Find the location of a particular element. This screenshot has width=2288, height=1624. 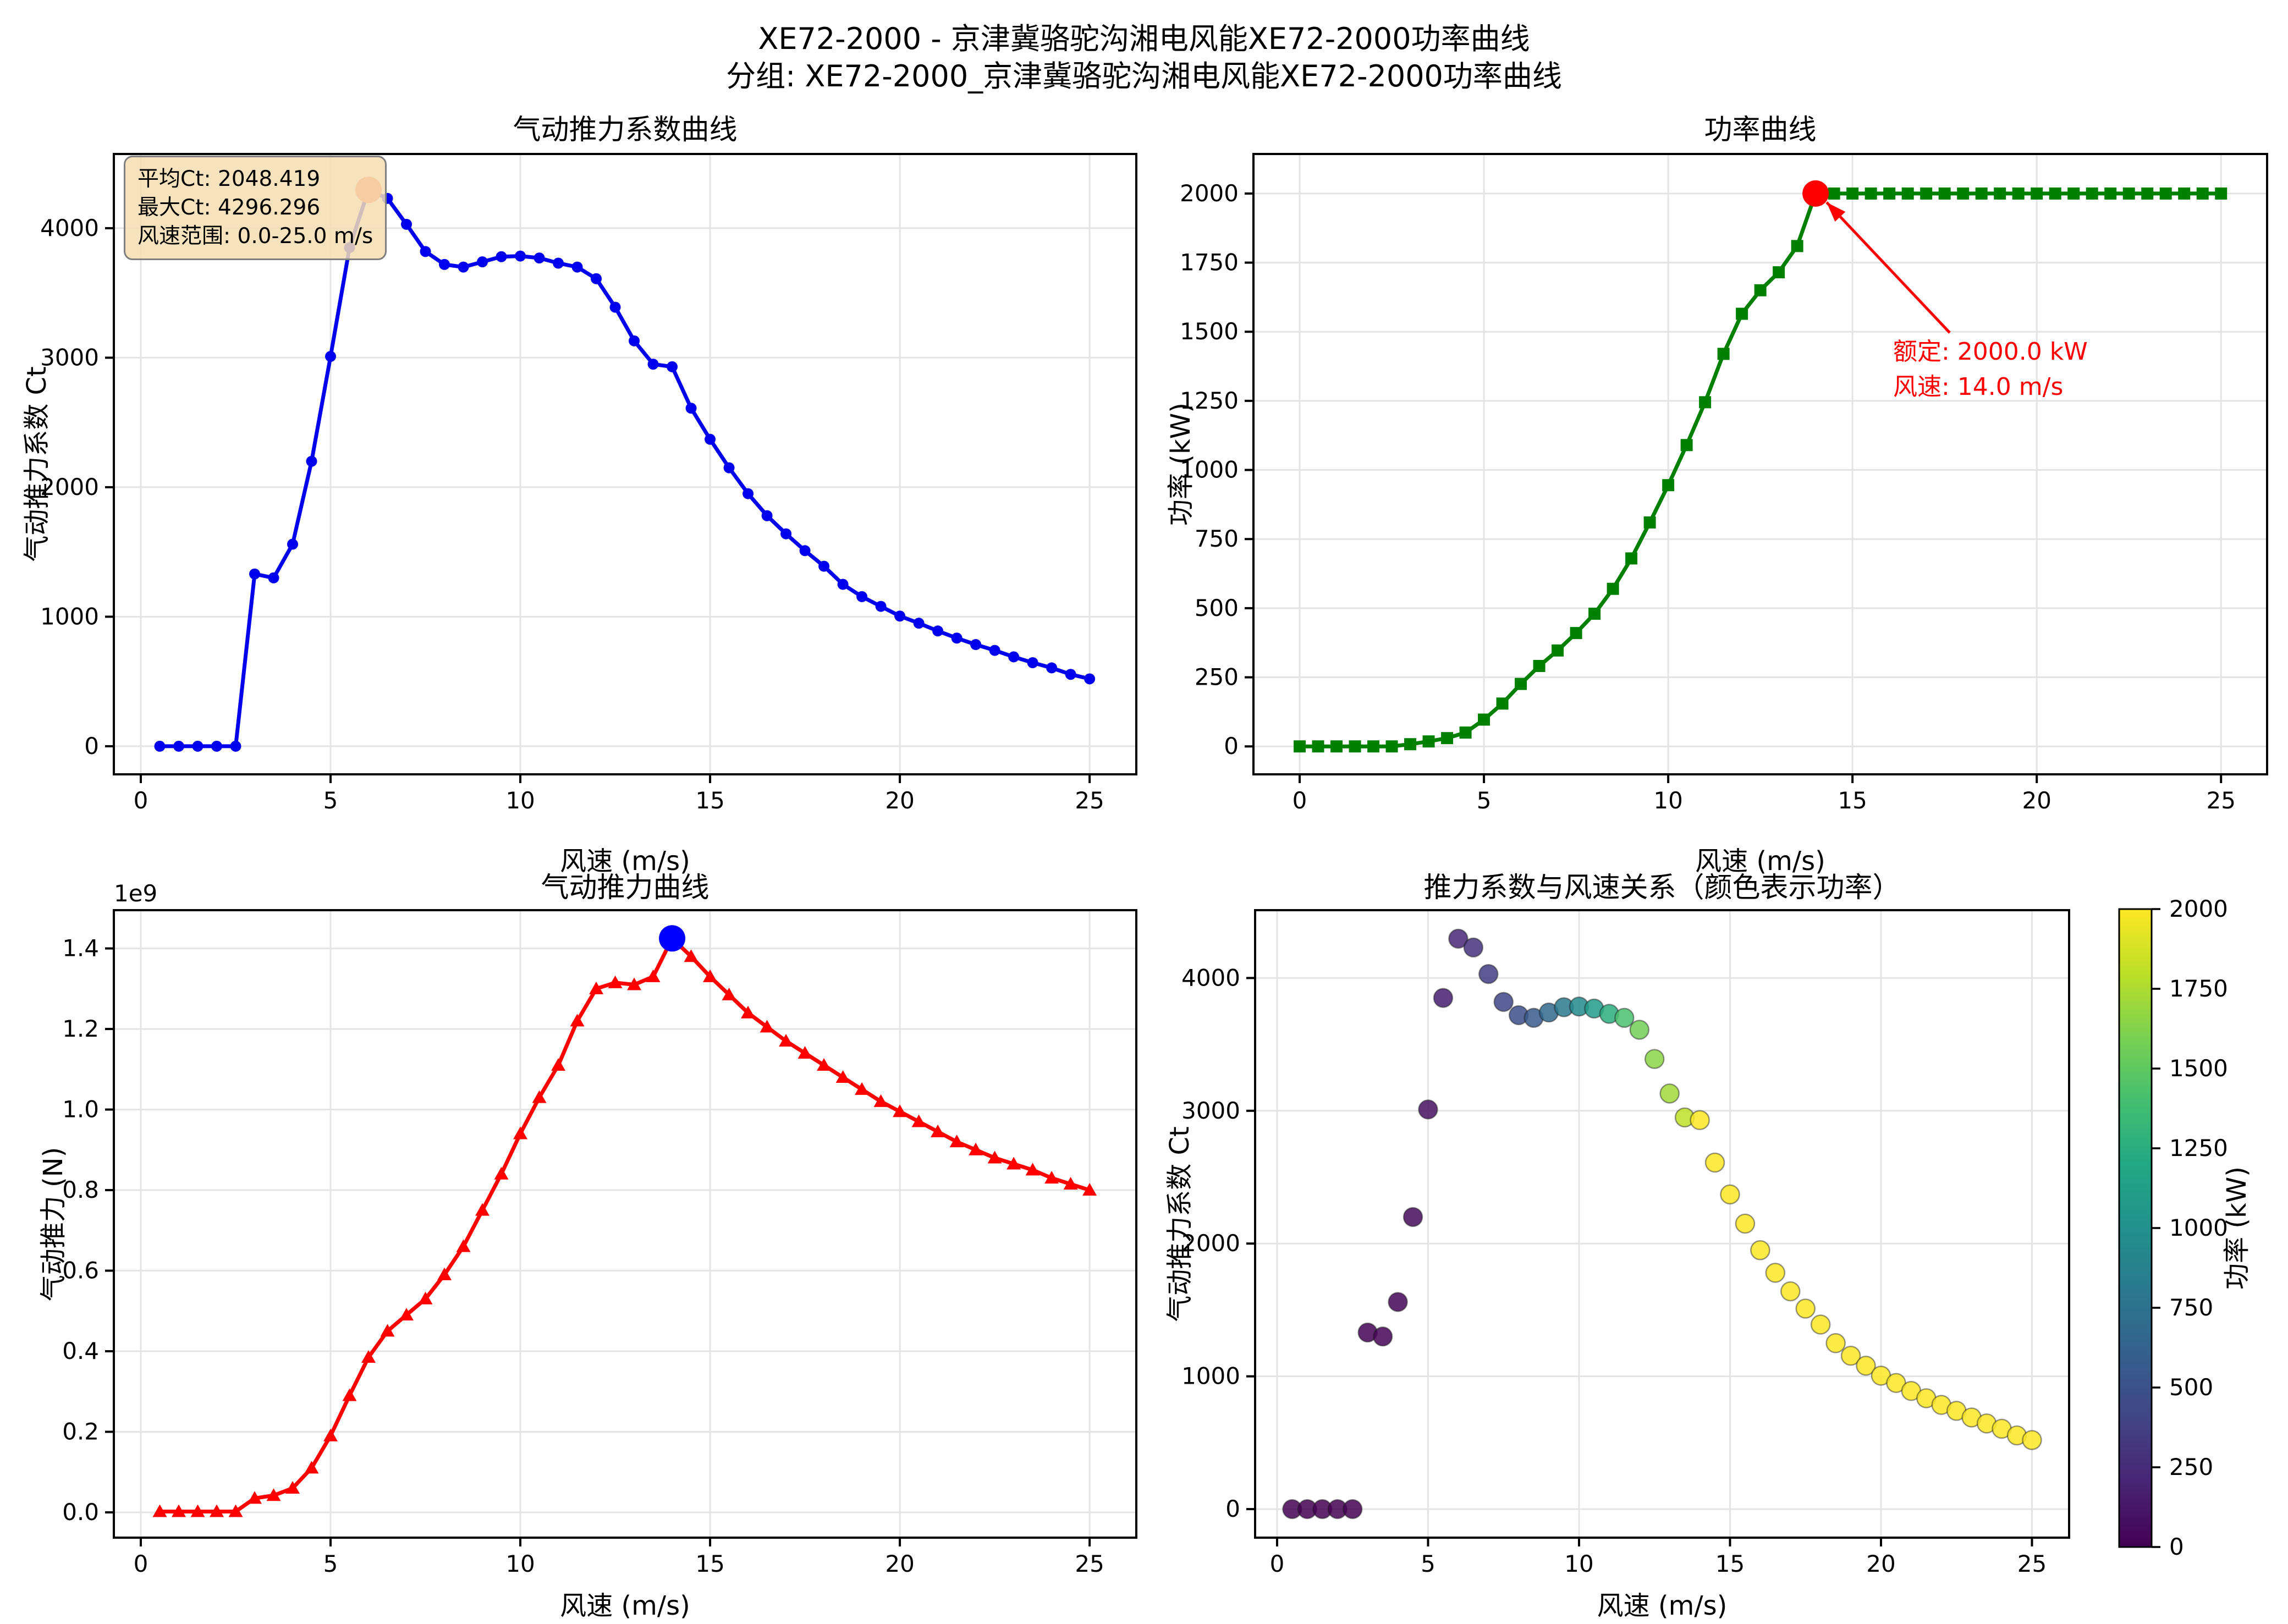

svg-text: 0.0 is located at coordinates (80, 1512).